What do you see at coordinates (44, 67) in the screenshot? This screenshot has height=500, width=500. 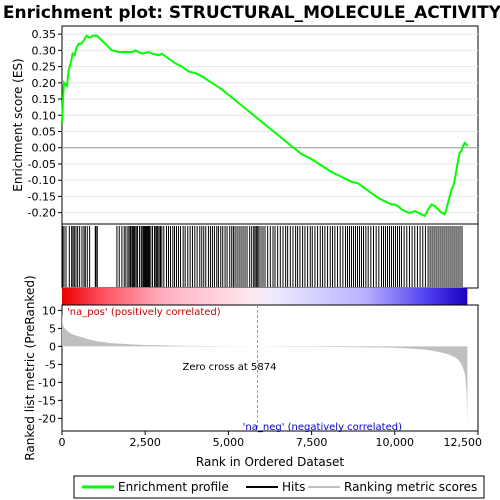 I see `es-y-tick-label: 0.25` at bounding box center [44, 67].